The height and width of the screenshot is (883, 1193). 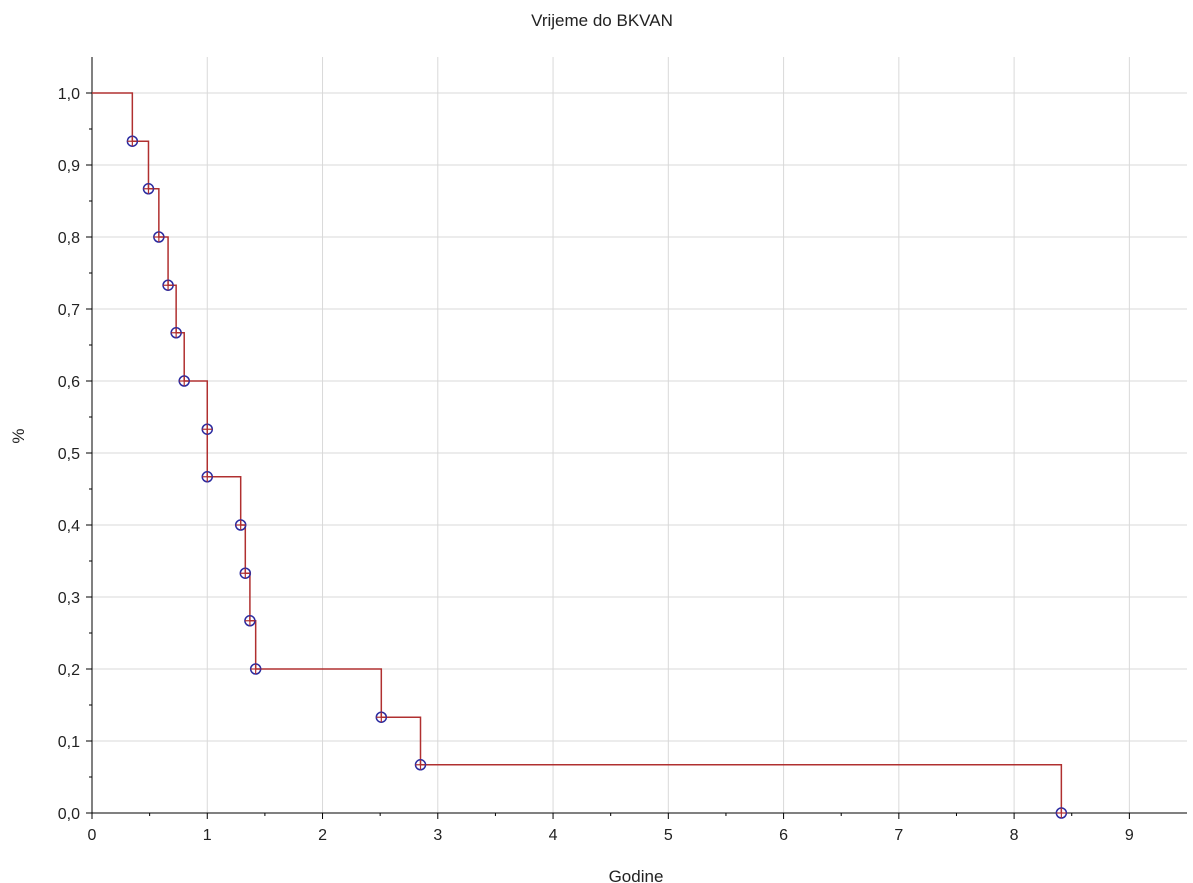 What do you see at coordinates (69, 94) in the screenshot?
I see `y-tick-label-10: 1,0` at bounding box center [69, 94].